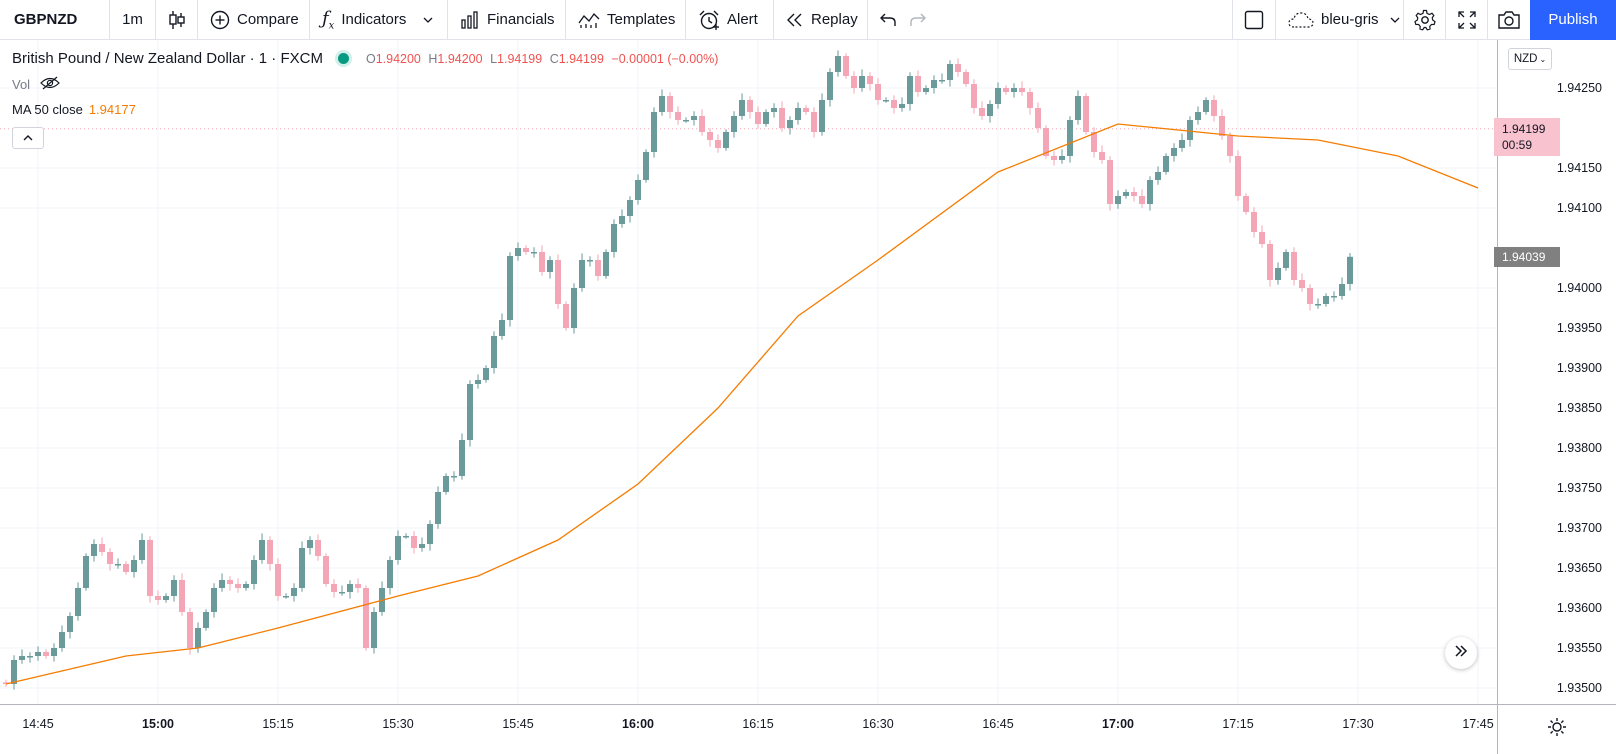  What do you see at coordinates (1478, 724) in the screenshot?
I see `time-tick-label: 17:45` at bounding box center [1478, 724].